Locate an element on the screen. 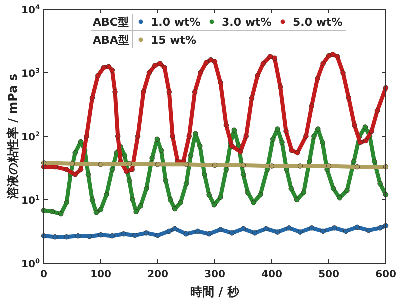  annotation: ABA型 is located at coordinates (111, 40).